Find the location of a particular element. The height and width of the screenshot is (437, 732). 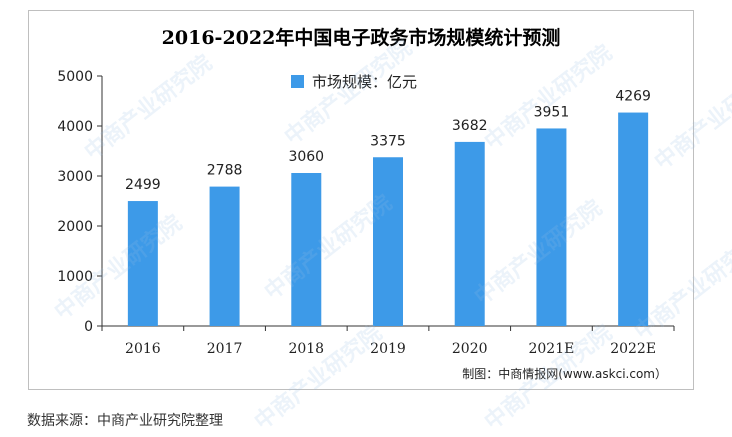

y-tick-label: 4000 is located at coordinates (75, 127).